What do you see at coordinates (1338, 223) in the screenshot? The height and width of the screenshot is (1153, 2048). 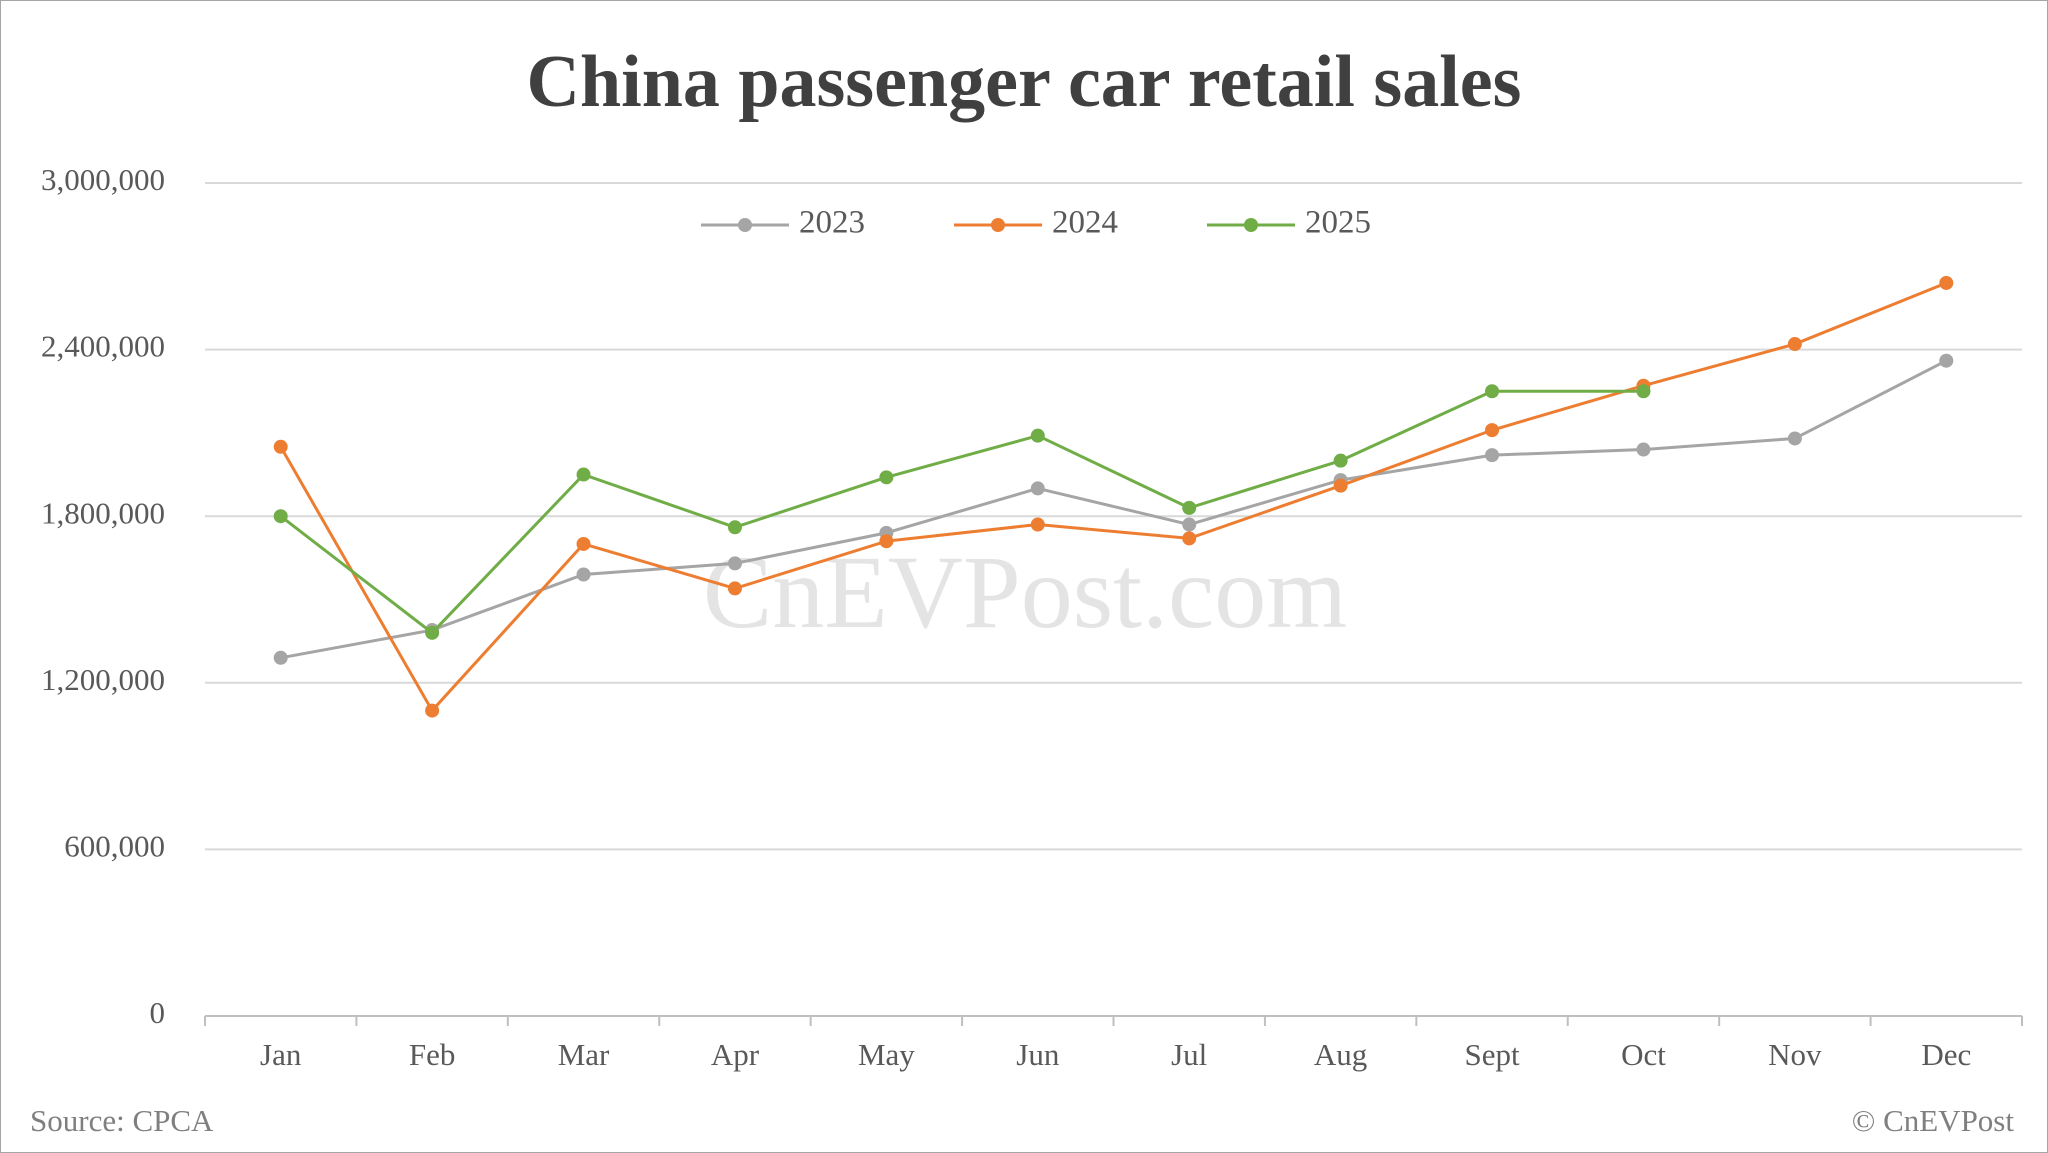 I see `legend-label: 2025` at bounding box center [1338, 223].